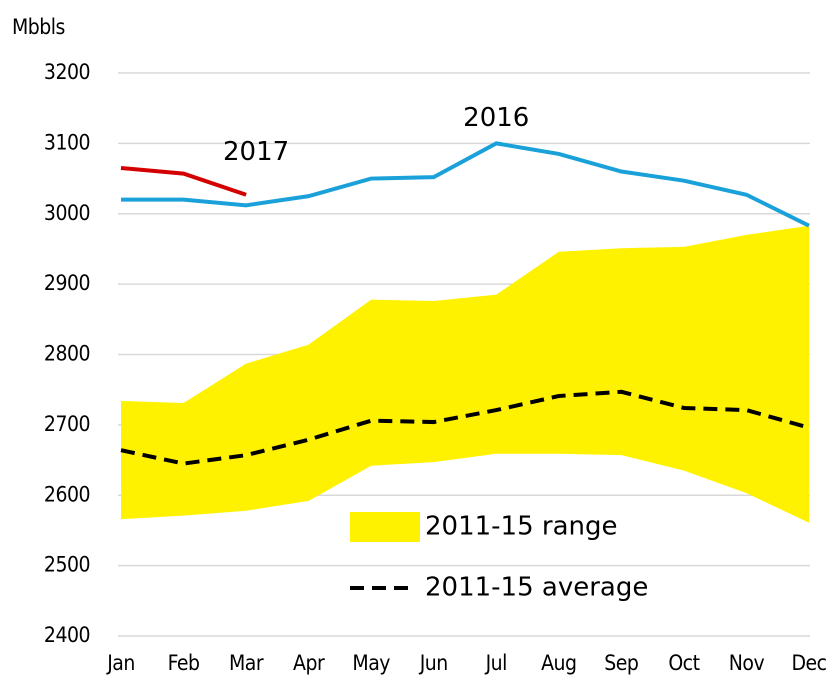  What do you see at coordinates (38, 27) in the screenshot?
I see `y-axis-label: Mbbls` at bounding box center [38, 27].